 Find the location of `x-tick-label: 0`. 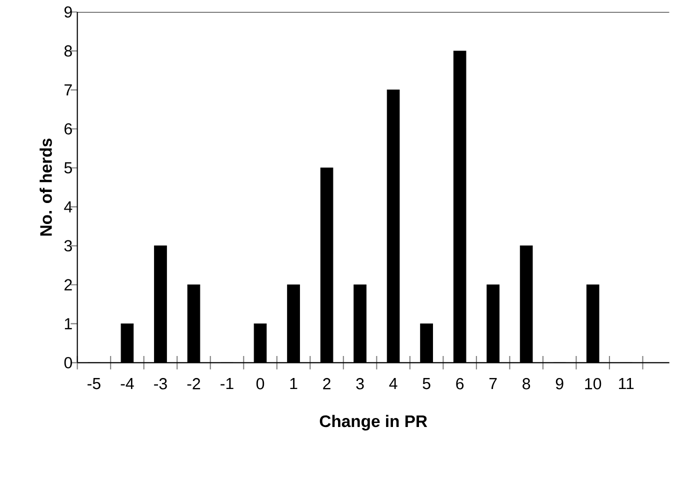

x-tick-label: 0 is located at coordinates (260, 384).